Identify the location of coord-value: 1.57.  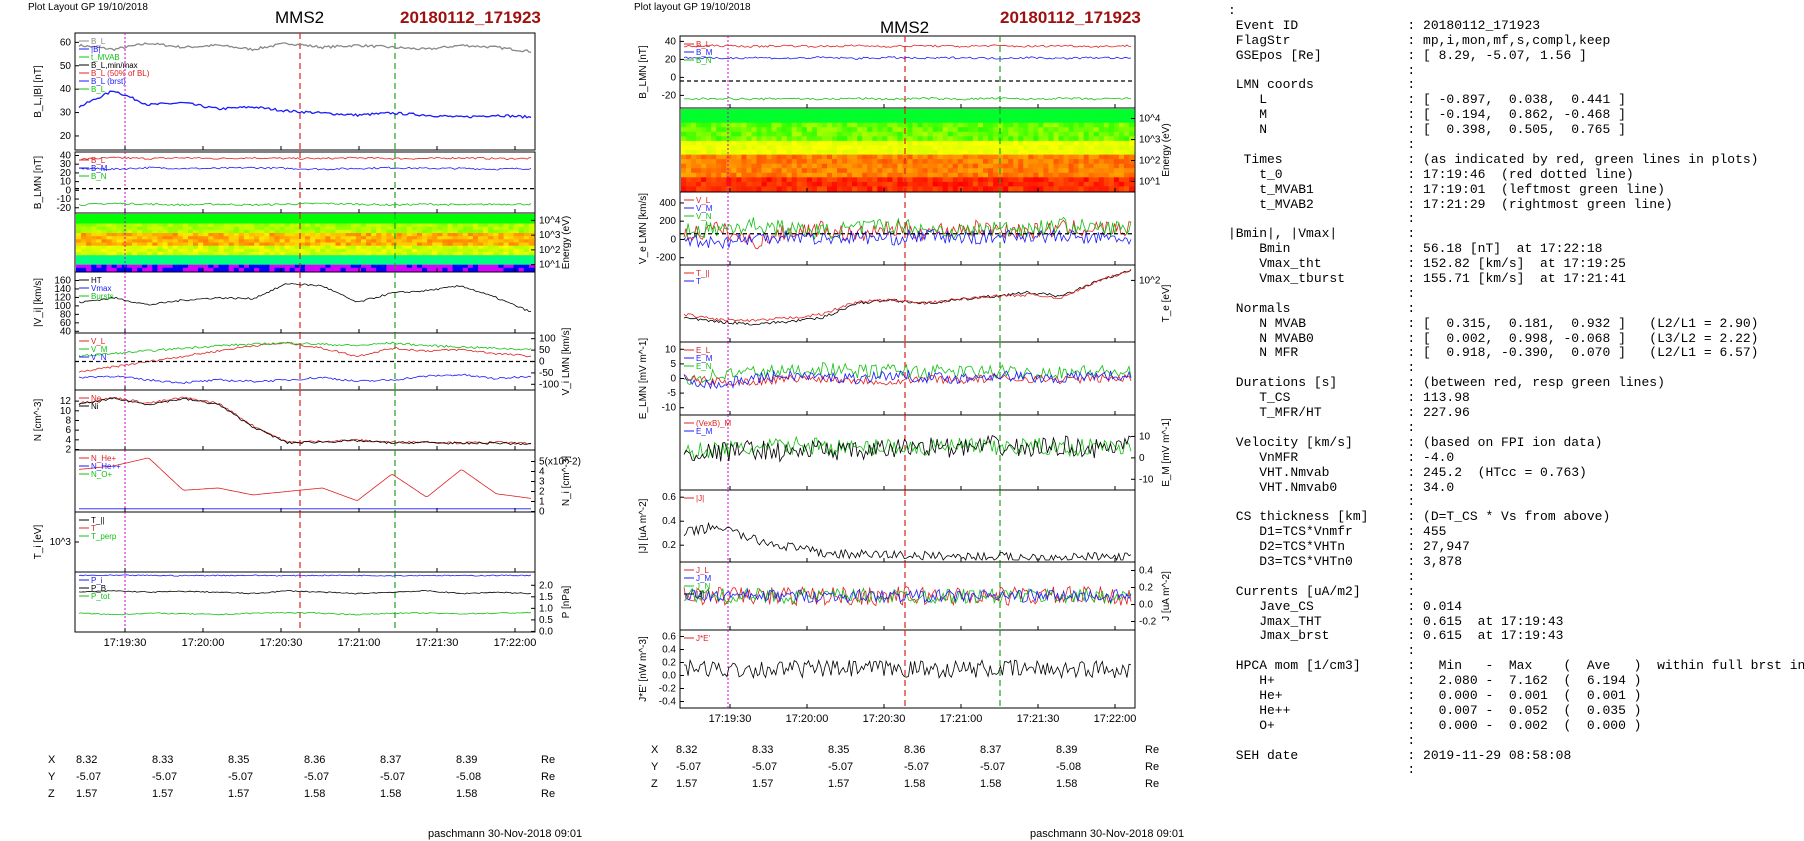
(87, 794).